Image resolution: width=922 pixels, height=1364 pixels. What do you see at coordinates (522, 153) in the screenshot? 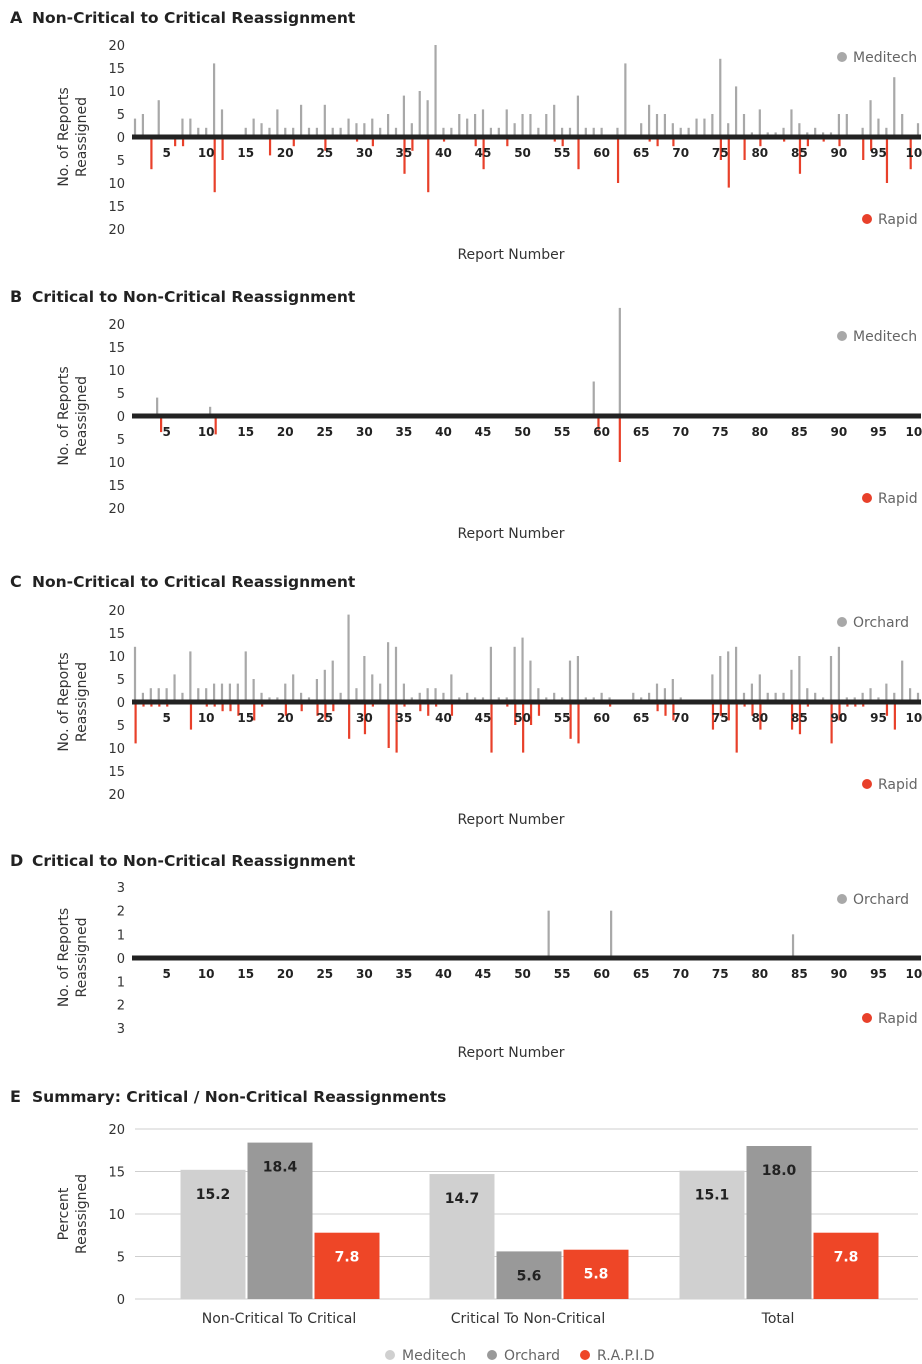
I see `x-tick-label: 50` at bounding box center [522, 153].